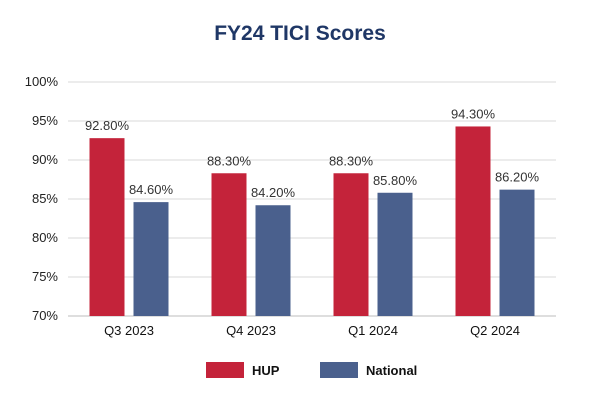 Image resolution: width=600 pixels, height=400 pixels. I want to click on x-axis-ticks: Q3 2023 Q4 2023 Q1 2024 Q2 2024, so click(312, 330).